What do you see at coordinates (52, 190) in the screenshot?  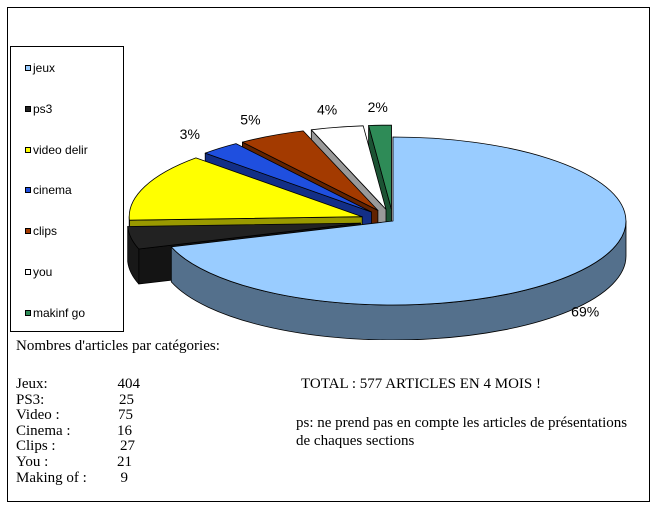 I see `legend-label: cinema` at bounding box center [52, 190].